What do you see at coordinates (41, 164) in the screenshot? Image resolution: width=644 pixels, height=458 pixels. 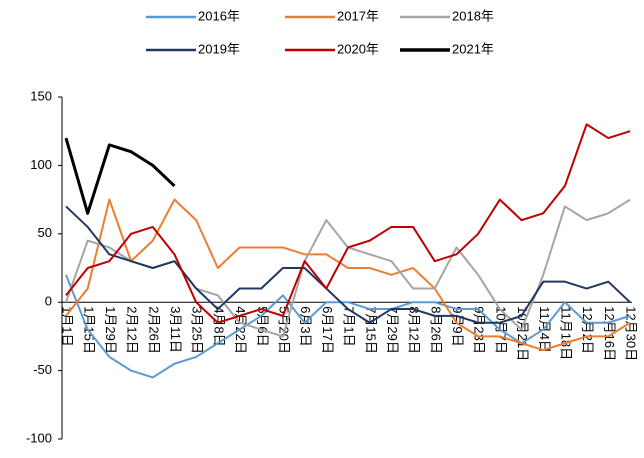 I see `y-tick-label: 100` at bounding box center [41, 164].